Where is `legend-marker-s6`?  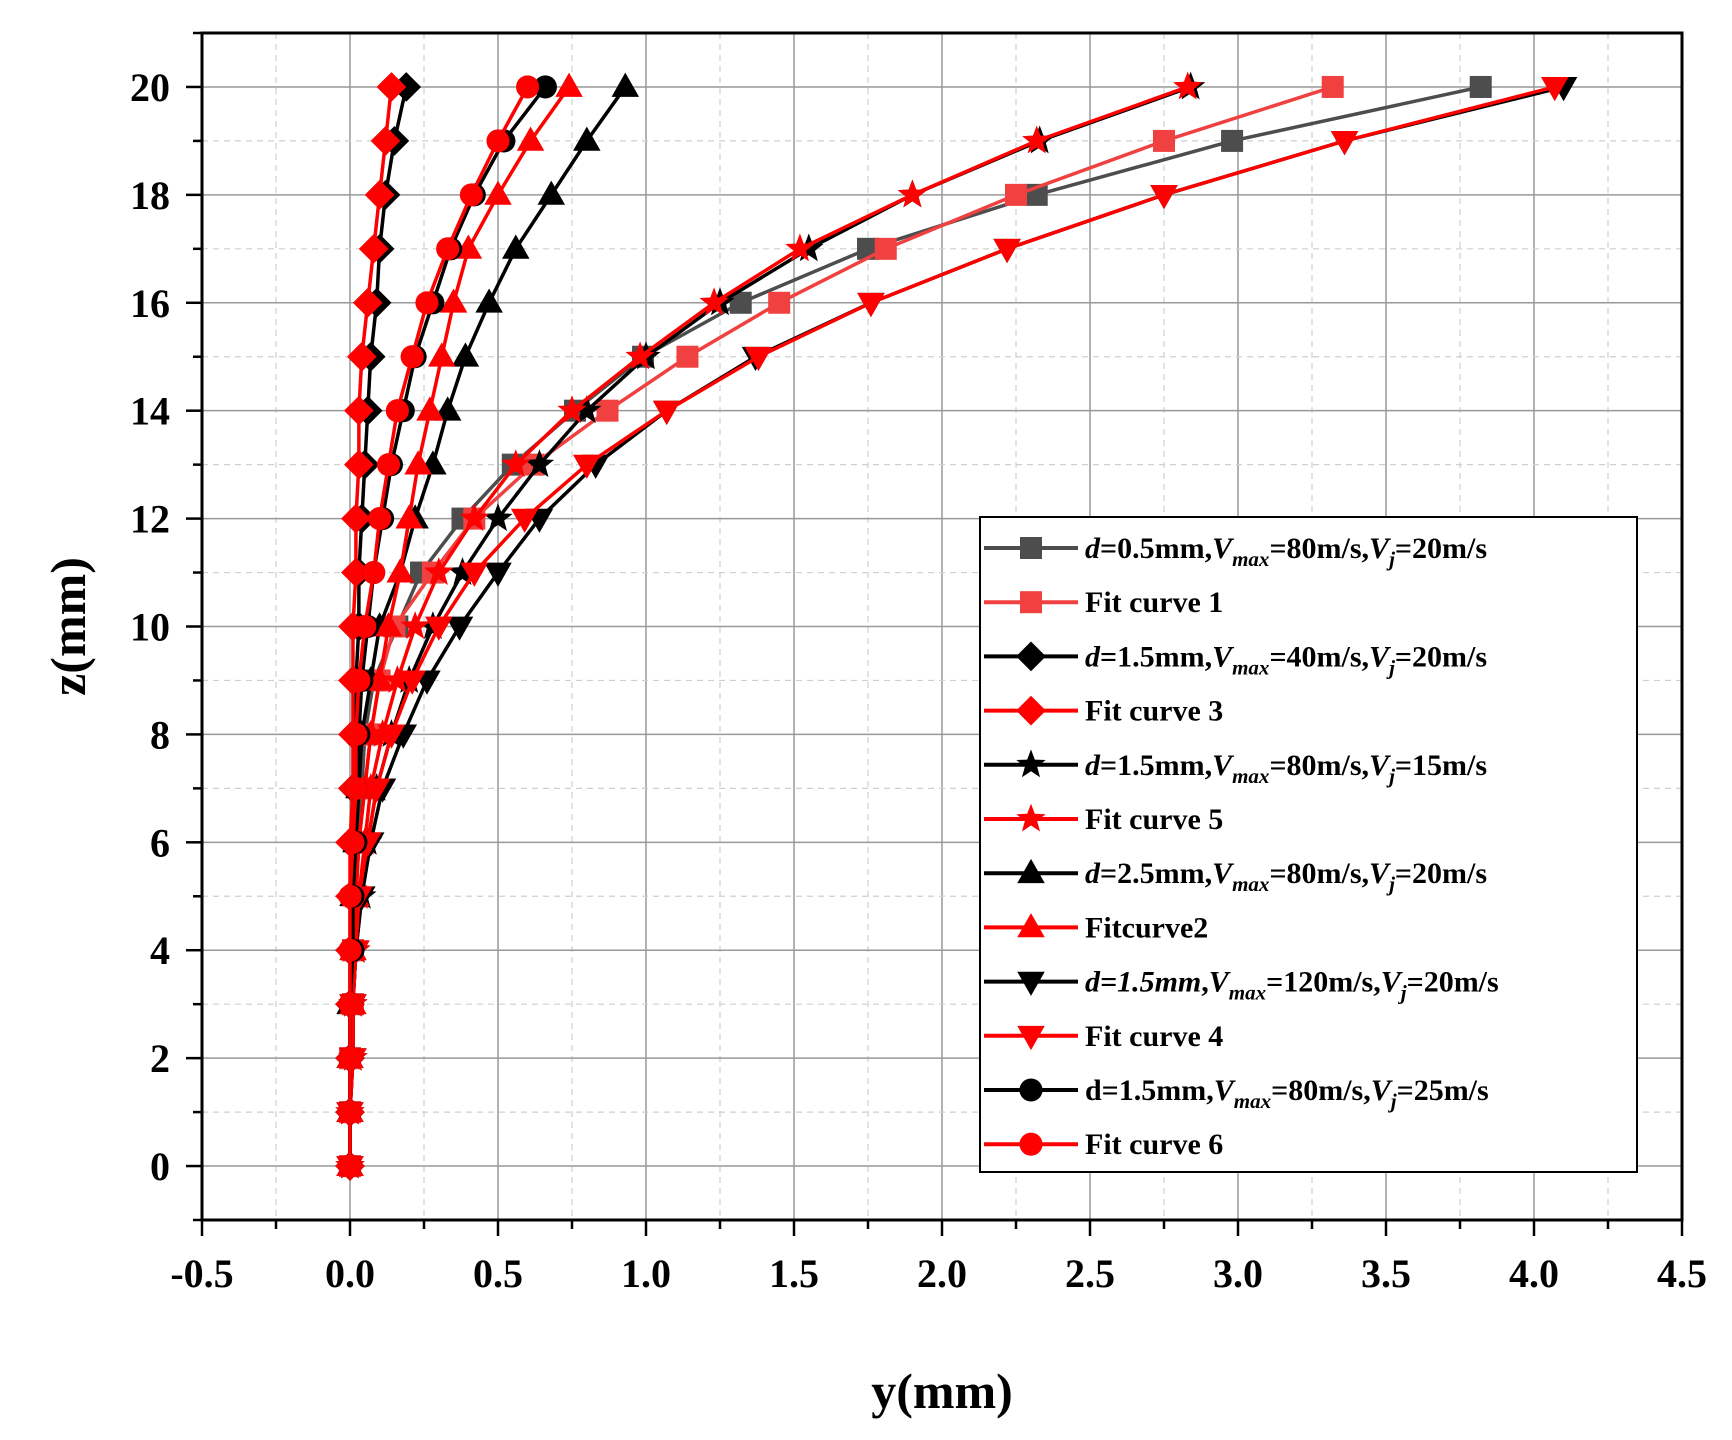 legend-marker-s6 is located at coordinates (1031, 1090).